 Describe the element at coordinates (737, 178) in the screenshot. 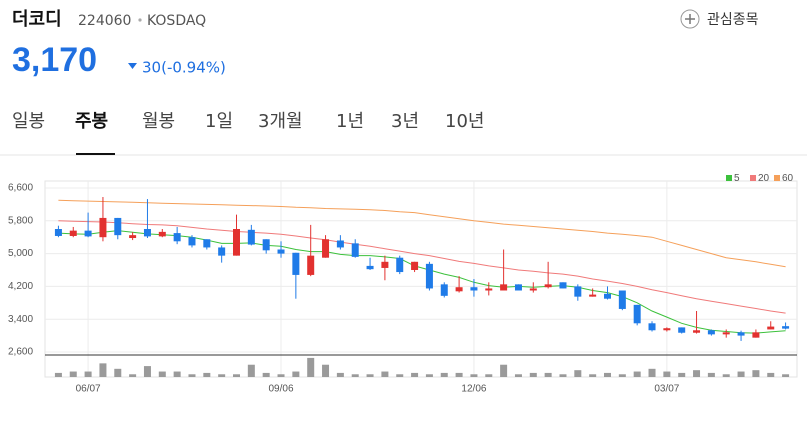

I see `legend-label: 5` at that location.